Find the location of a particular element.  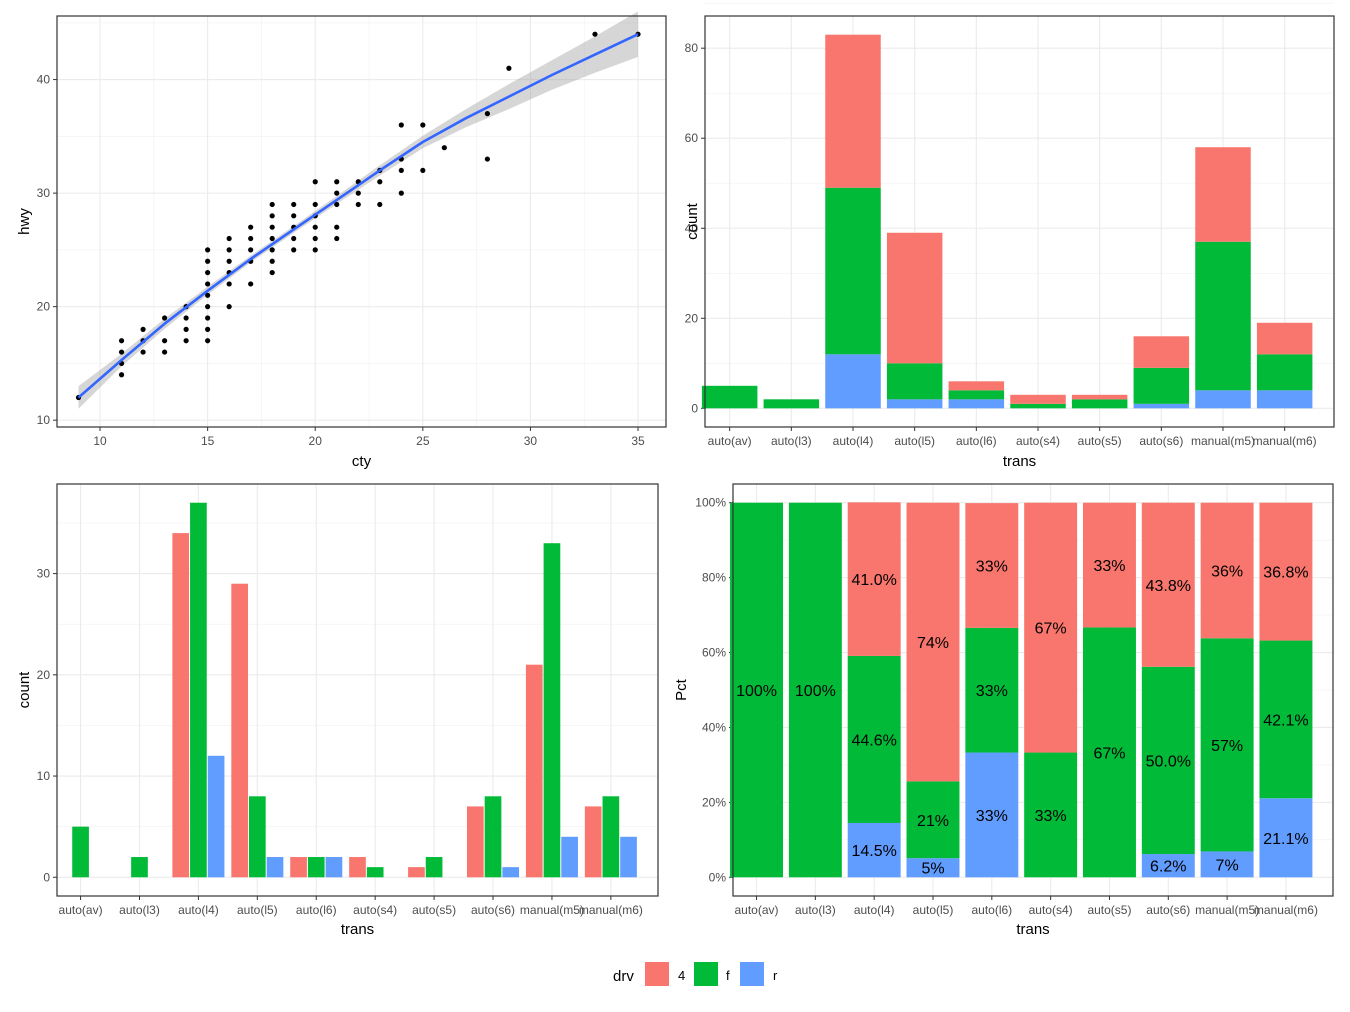

y-tick-label: 0% is located at coordinates (718, 877).